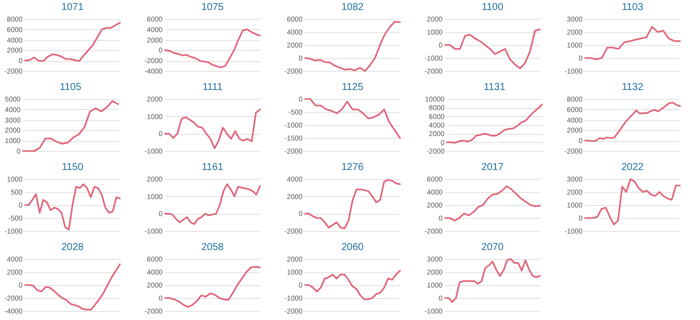  What do you see at coordinates (633, 7) in the screenshot?
I see `chart-title: 1103` at bounding box center [633, 7].